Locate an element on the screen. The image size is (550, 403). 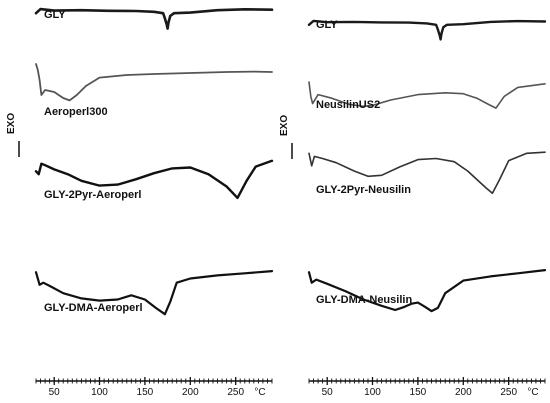
left-label-gly-2pyr-aeroperl: GLY-2Pyr-Aeroperl is located at coordinates (92, 195).